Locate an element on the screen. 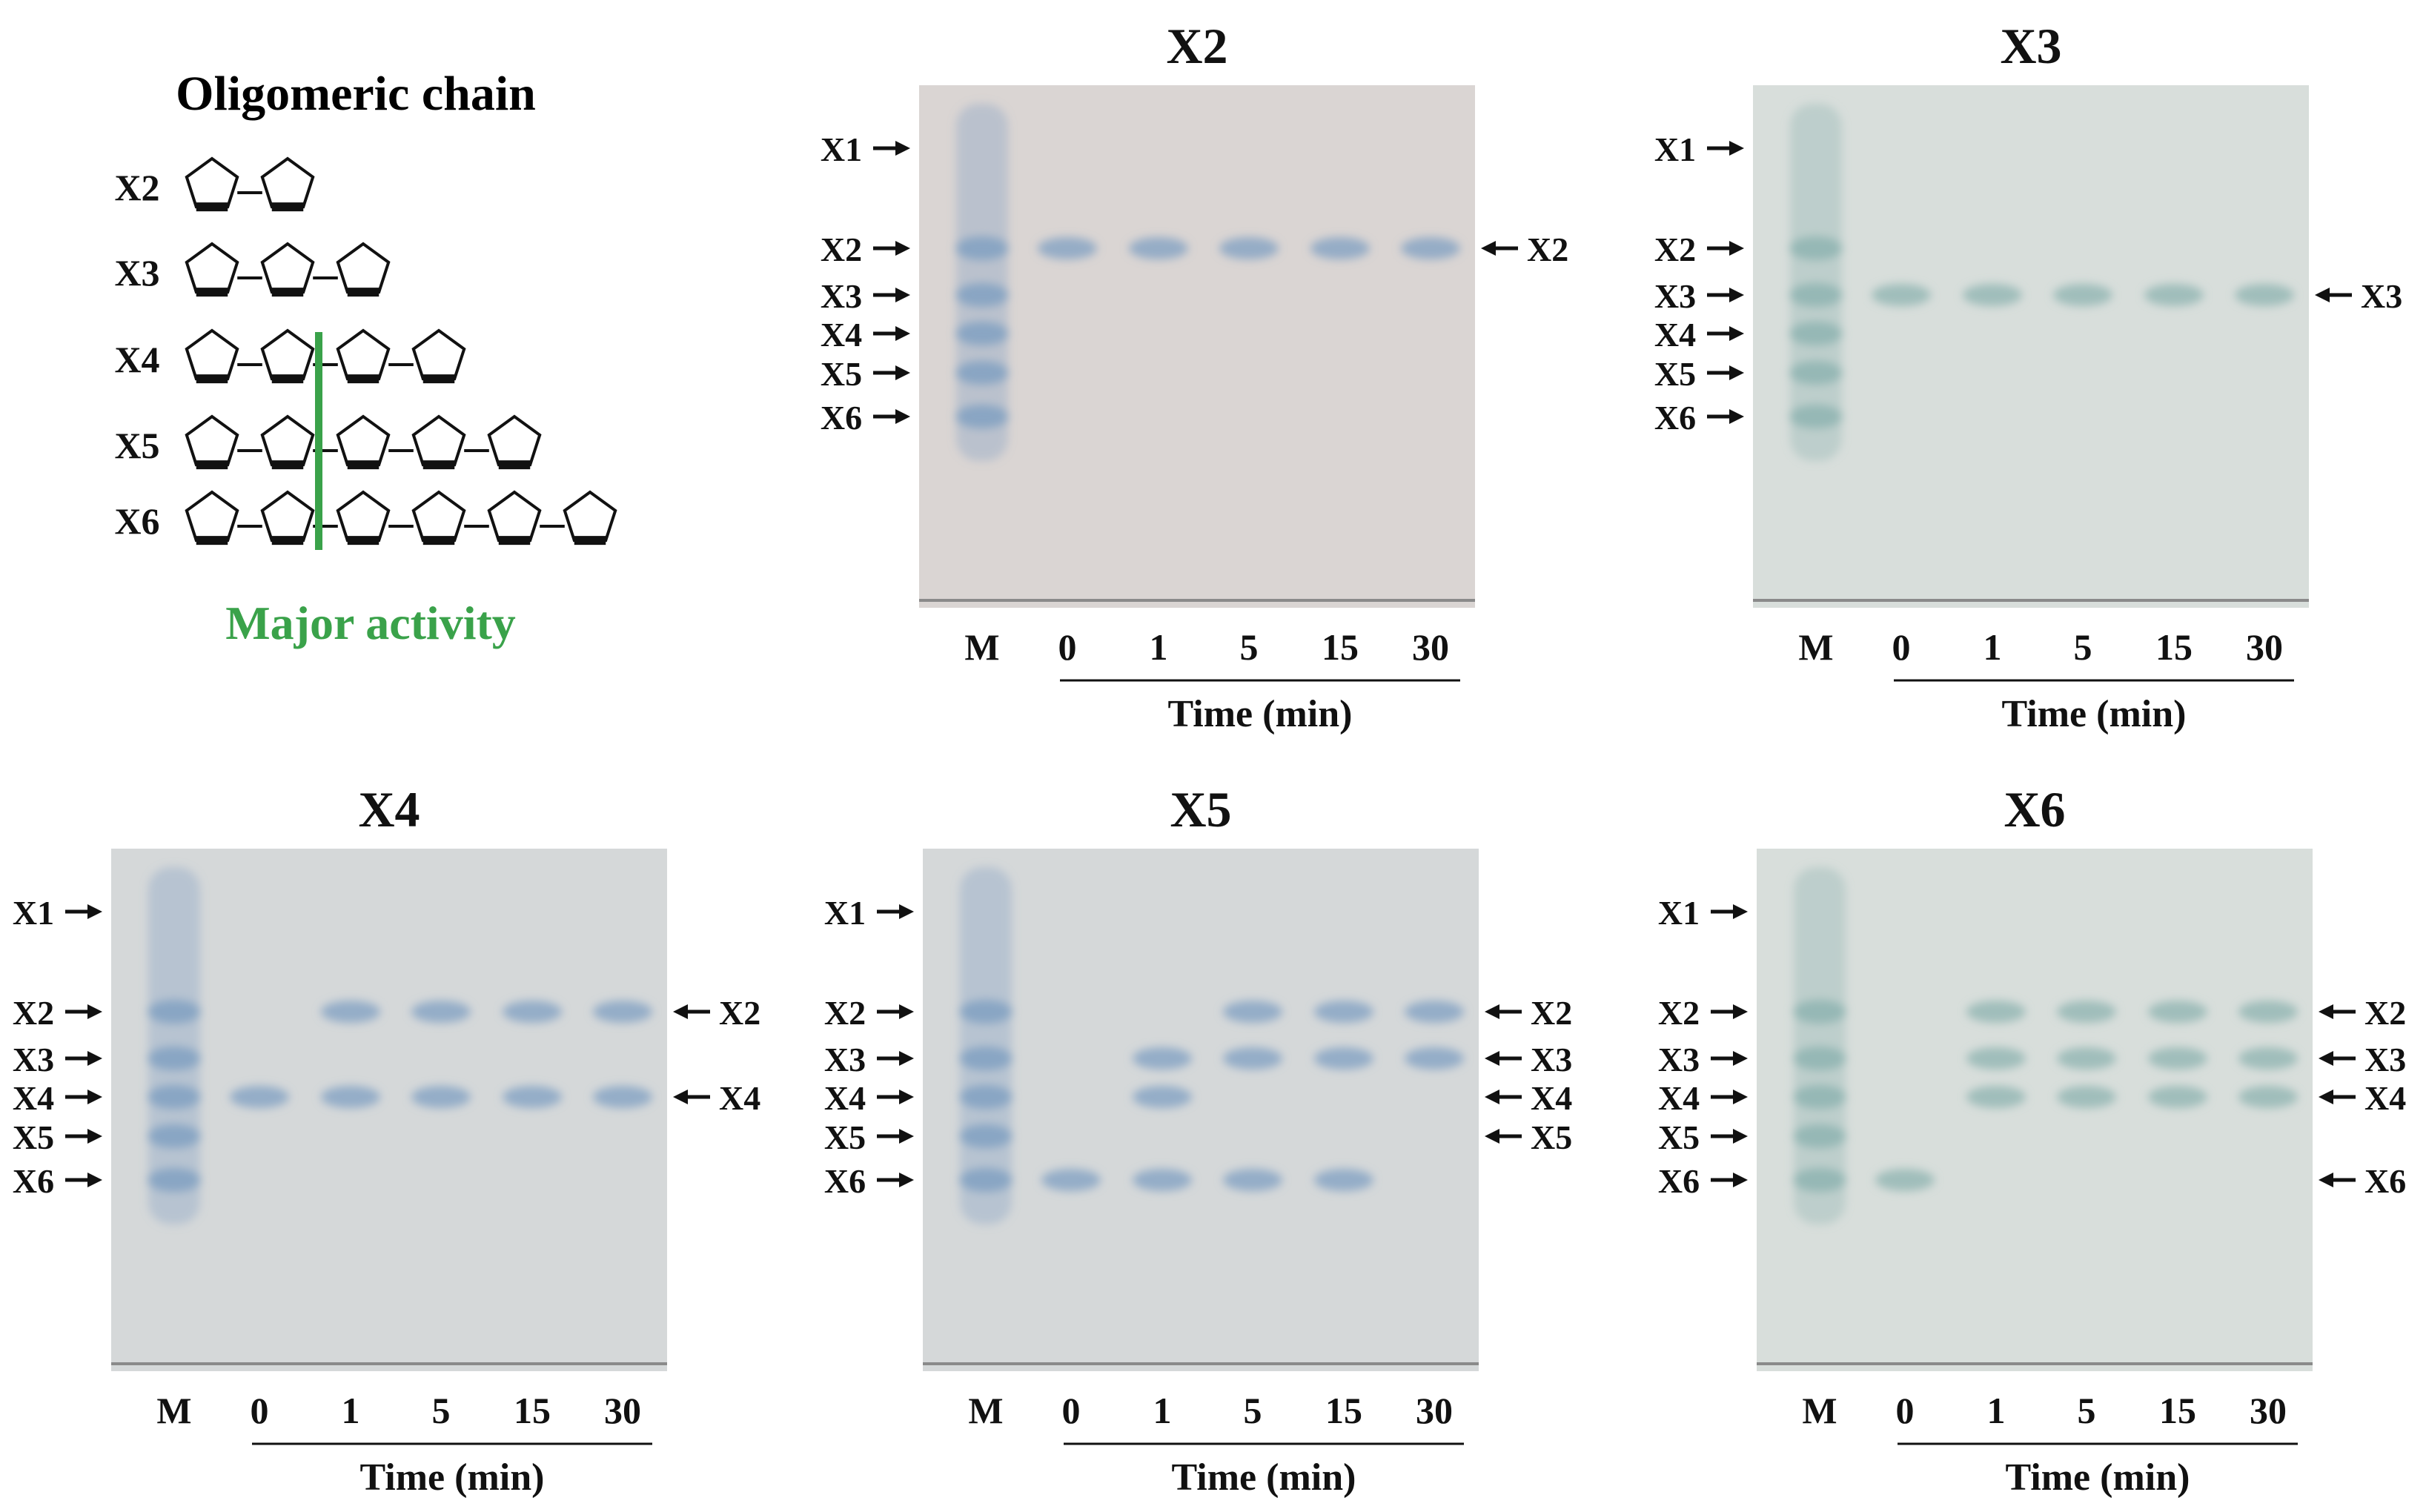 The image size is (2426, 1512). time-axis-label: Time (min) is located at coordinates (1264, 1478).